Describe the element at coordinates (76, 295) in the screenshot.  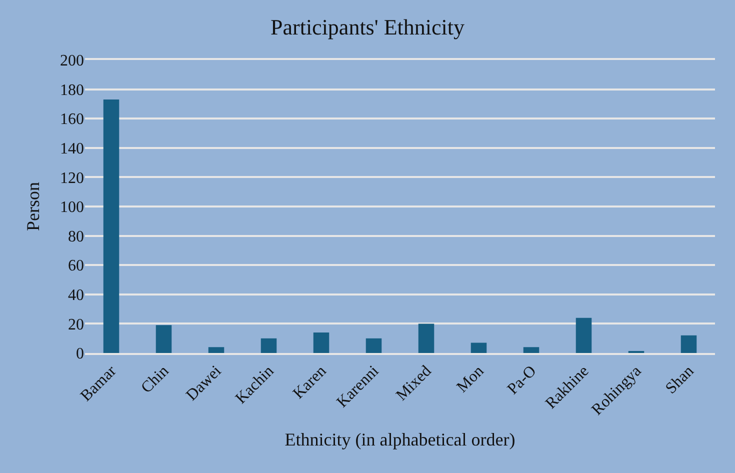
I see `y-tick-label: 40` at that location.